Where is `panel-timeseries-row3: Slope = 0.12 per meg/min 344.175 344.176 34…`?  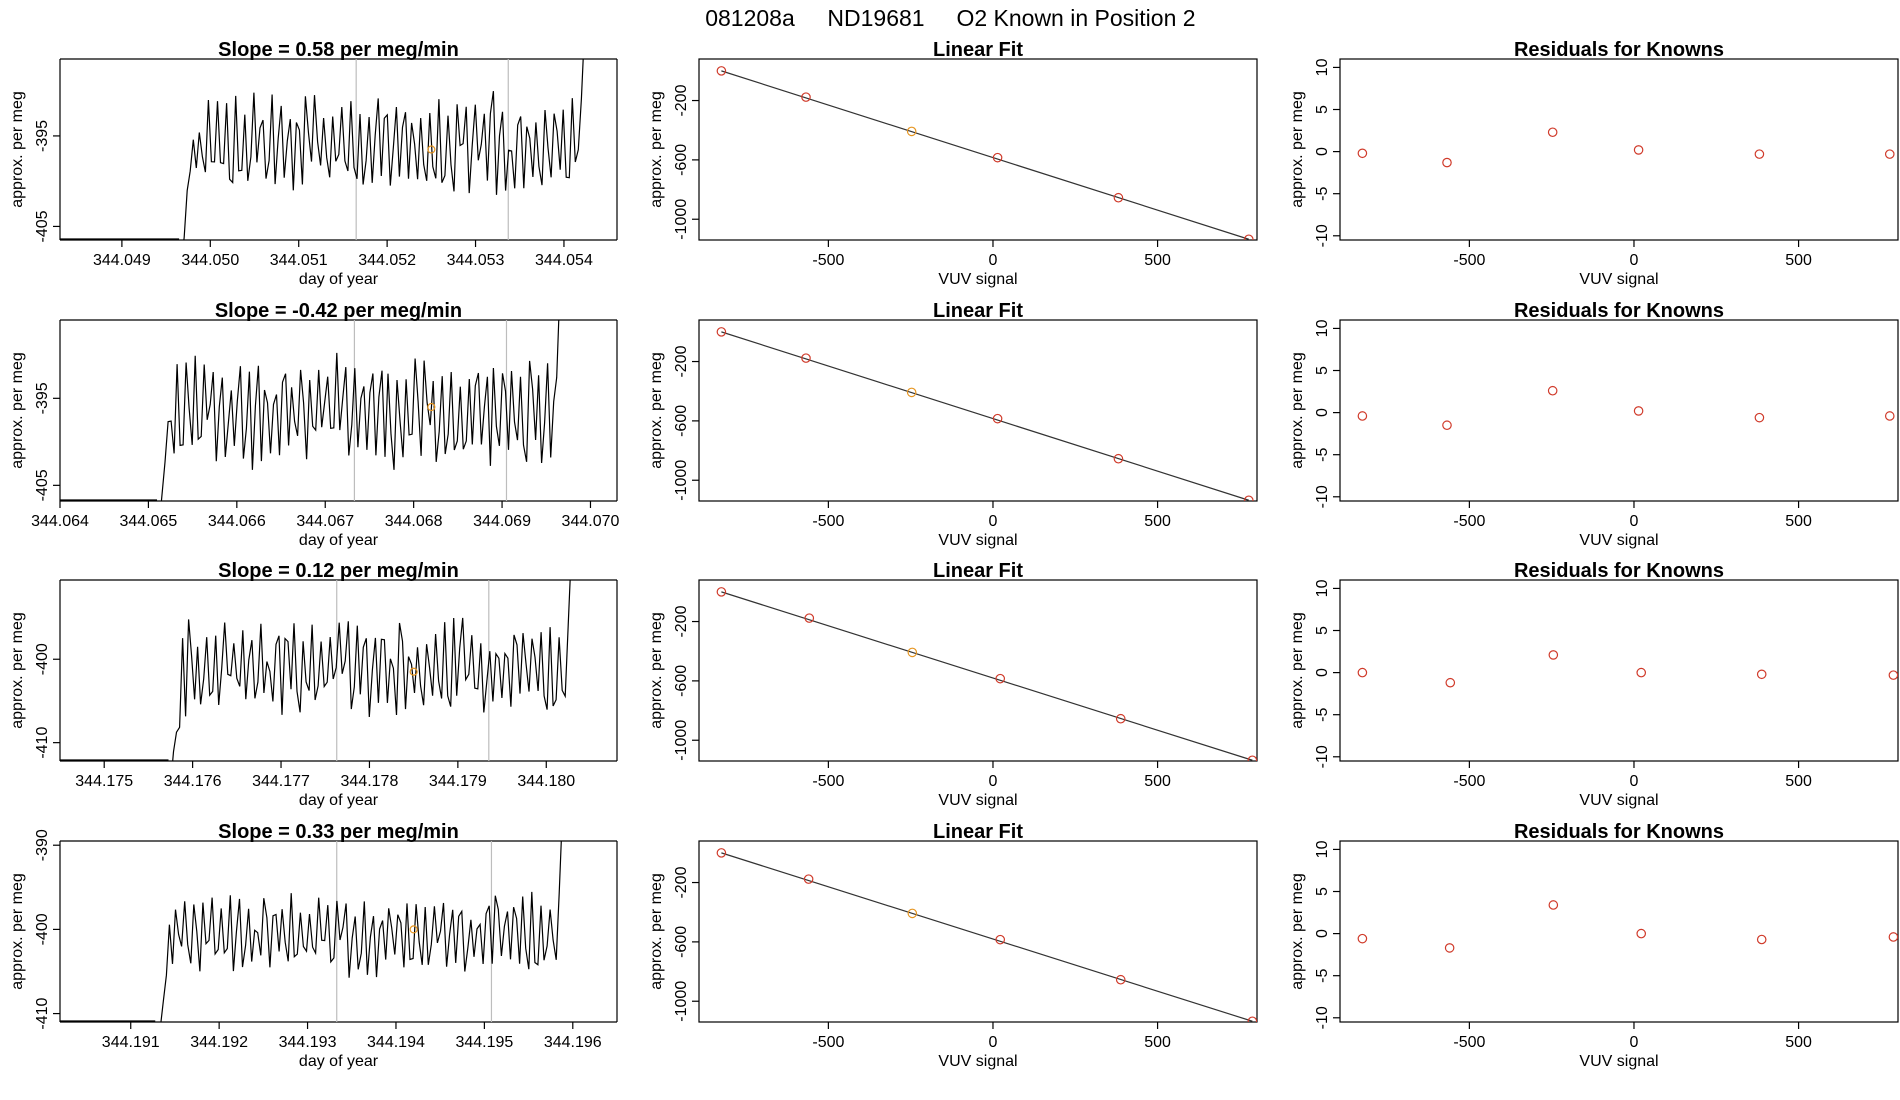 panel-timeseries-row3: Slope = 0.12 per meg/min 344.175 344.176 34… is located at coordinates (313, 684).